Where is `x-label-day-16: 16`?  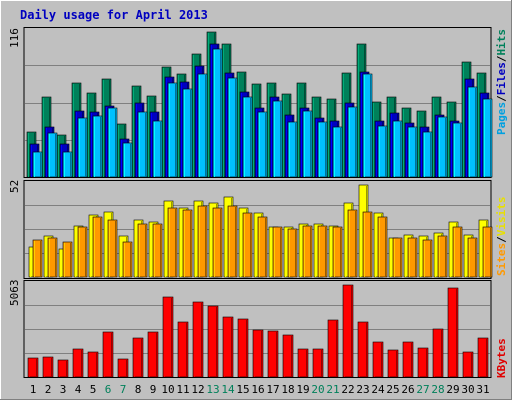 x-label-day-16: 16 is located at coordinates (257, 389).